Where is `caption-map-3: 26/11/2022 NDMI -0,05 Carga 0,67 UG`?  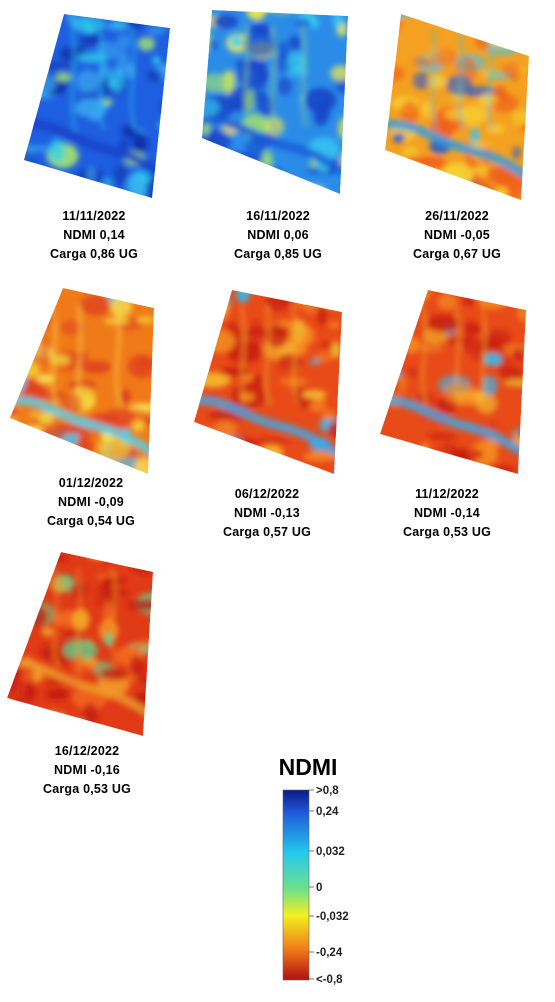 caption-map-3: 26/11/2022 NDMI -0,05 Carga 0,67 UG is located at coordinates (457, 235).